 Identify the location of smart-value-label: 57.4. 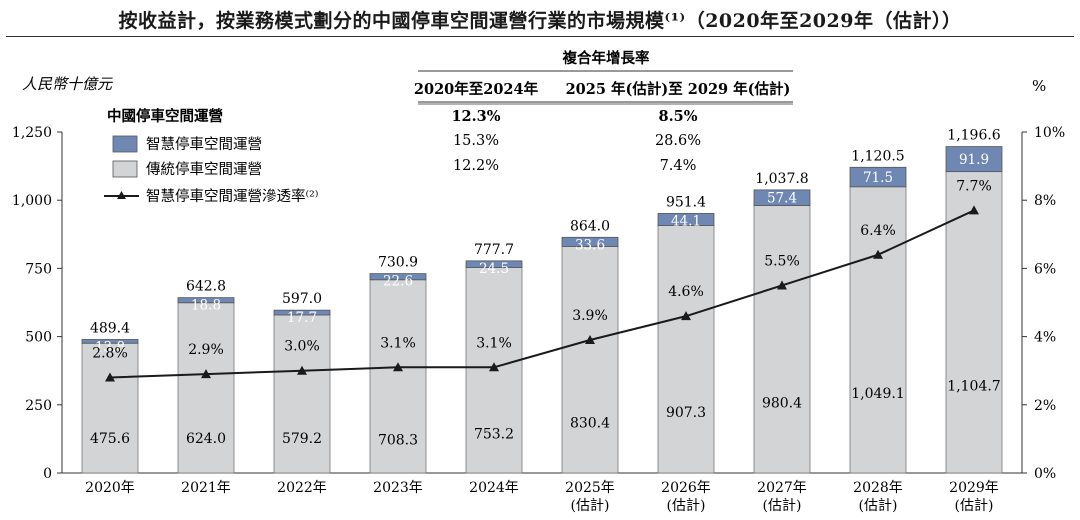
(782, 199).